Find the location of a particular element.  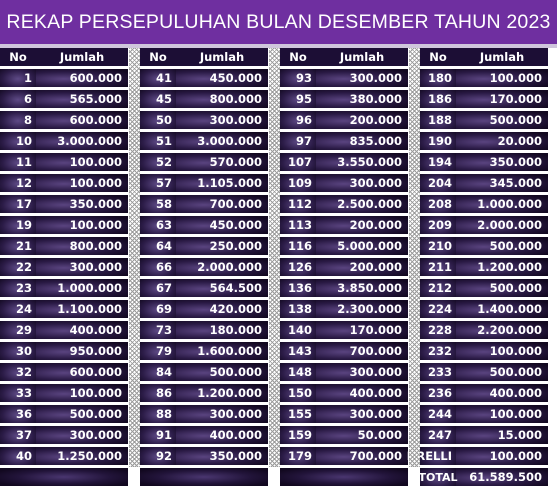

cell-no: 86 is located at coordinates (158, 393).